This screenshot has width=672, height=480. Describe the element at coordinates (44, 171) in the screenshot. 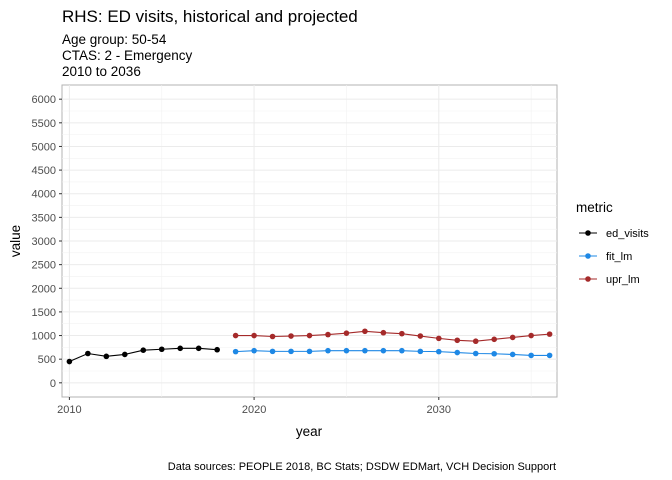

I see `y-tick-label: 4500` at that location.